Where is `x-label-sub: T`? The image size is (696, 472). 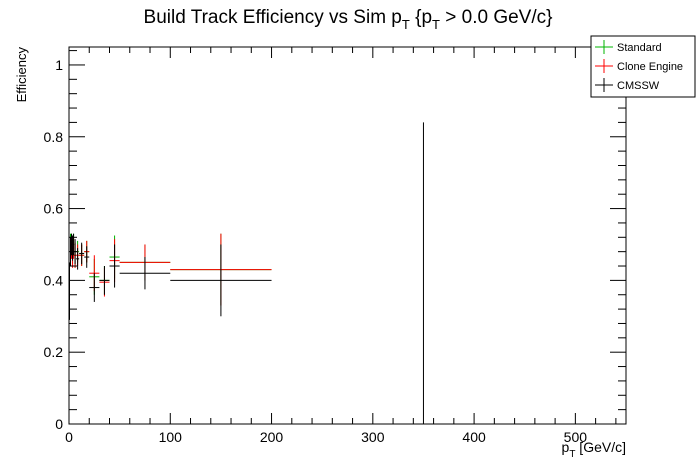 x-label-sub: T is located at coordinates (572, 454).